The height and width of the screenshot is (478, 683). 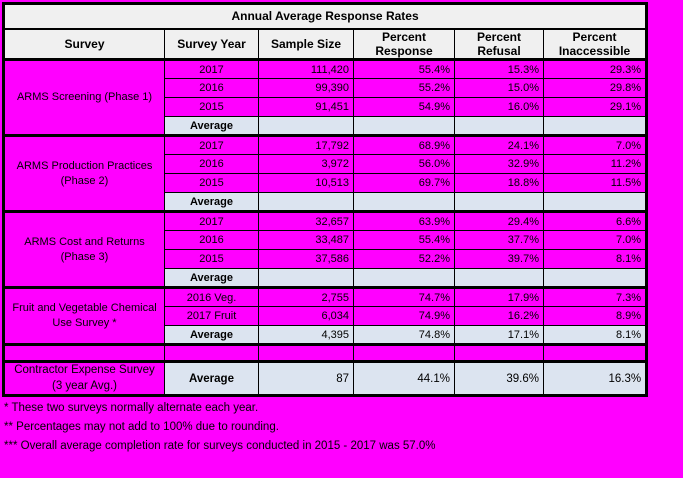 I want to click on sample-size-cell: 111,420, so click(x=306, y=69).